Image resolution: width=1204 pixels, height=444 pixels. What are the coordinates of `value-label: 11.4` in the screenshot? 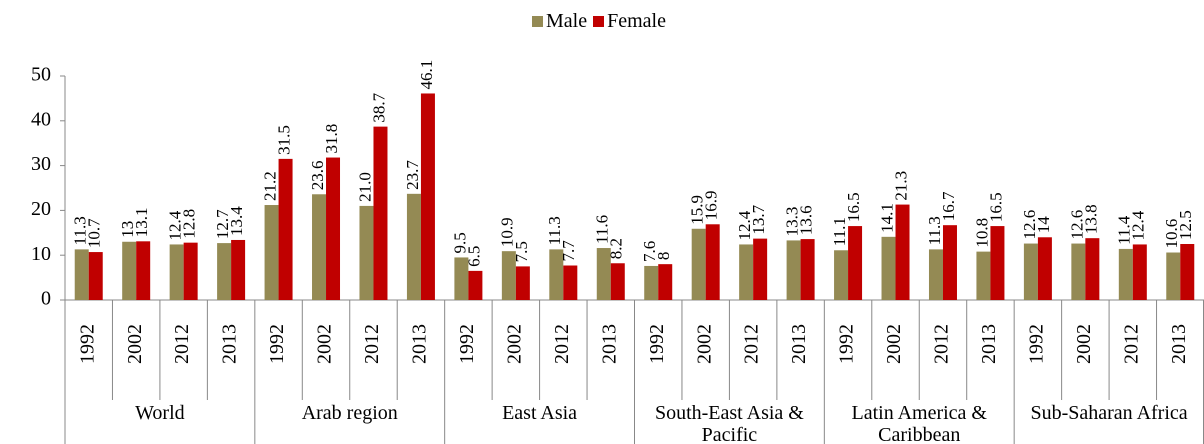 It's located at (1124, 230).